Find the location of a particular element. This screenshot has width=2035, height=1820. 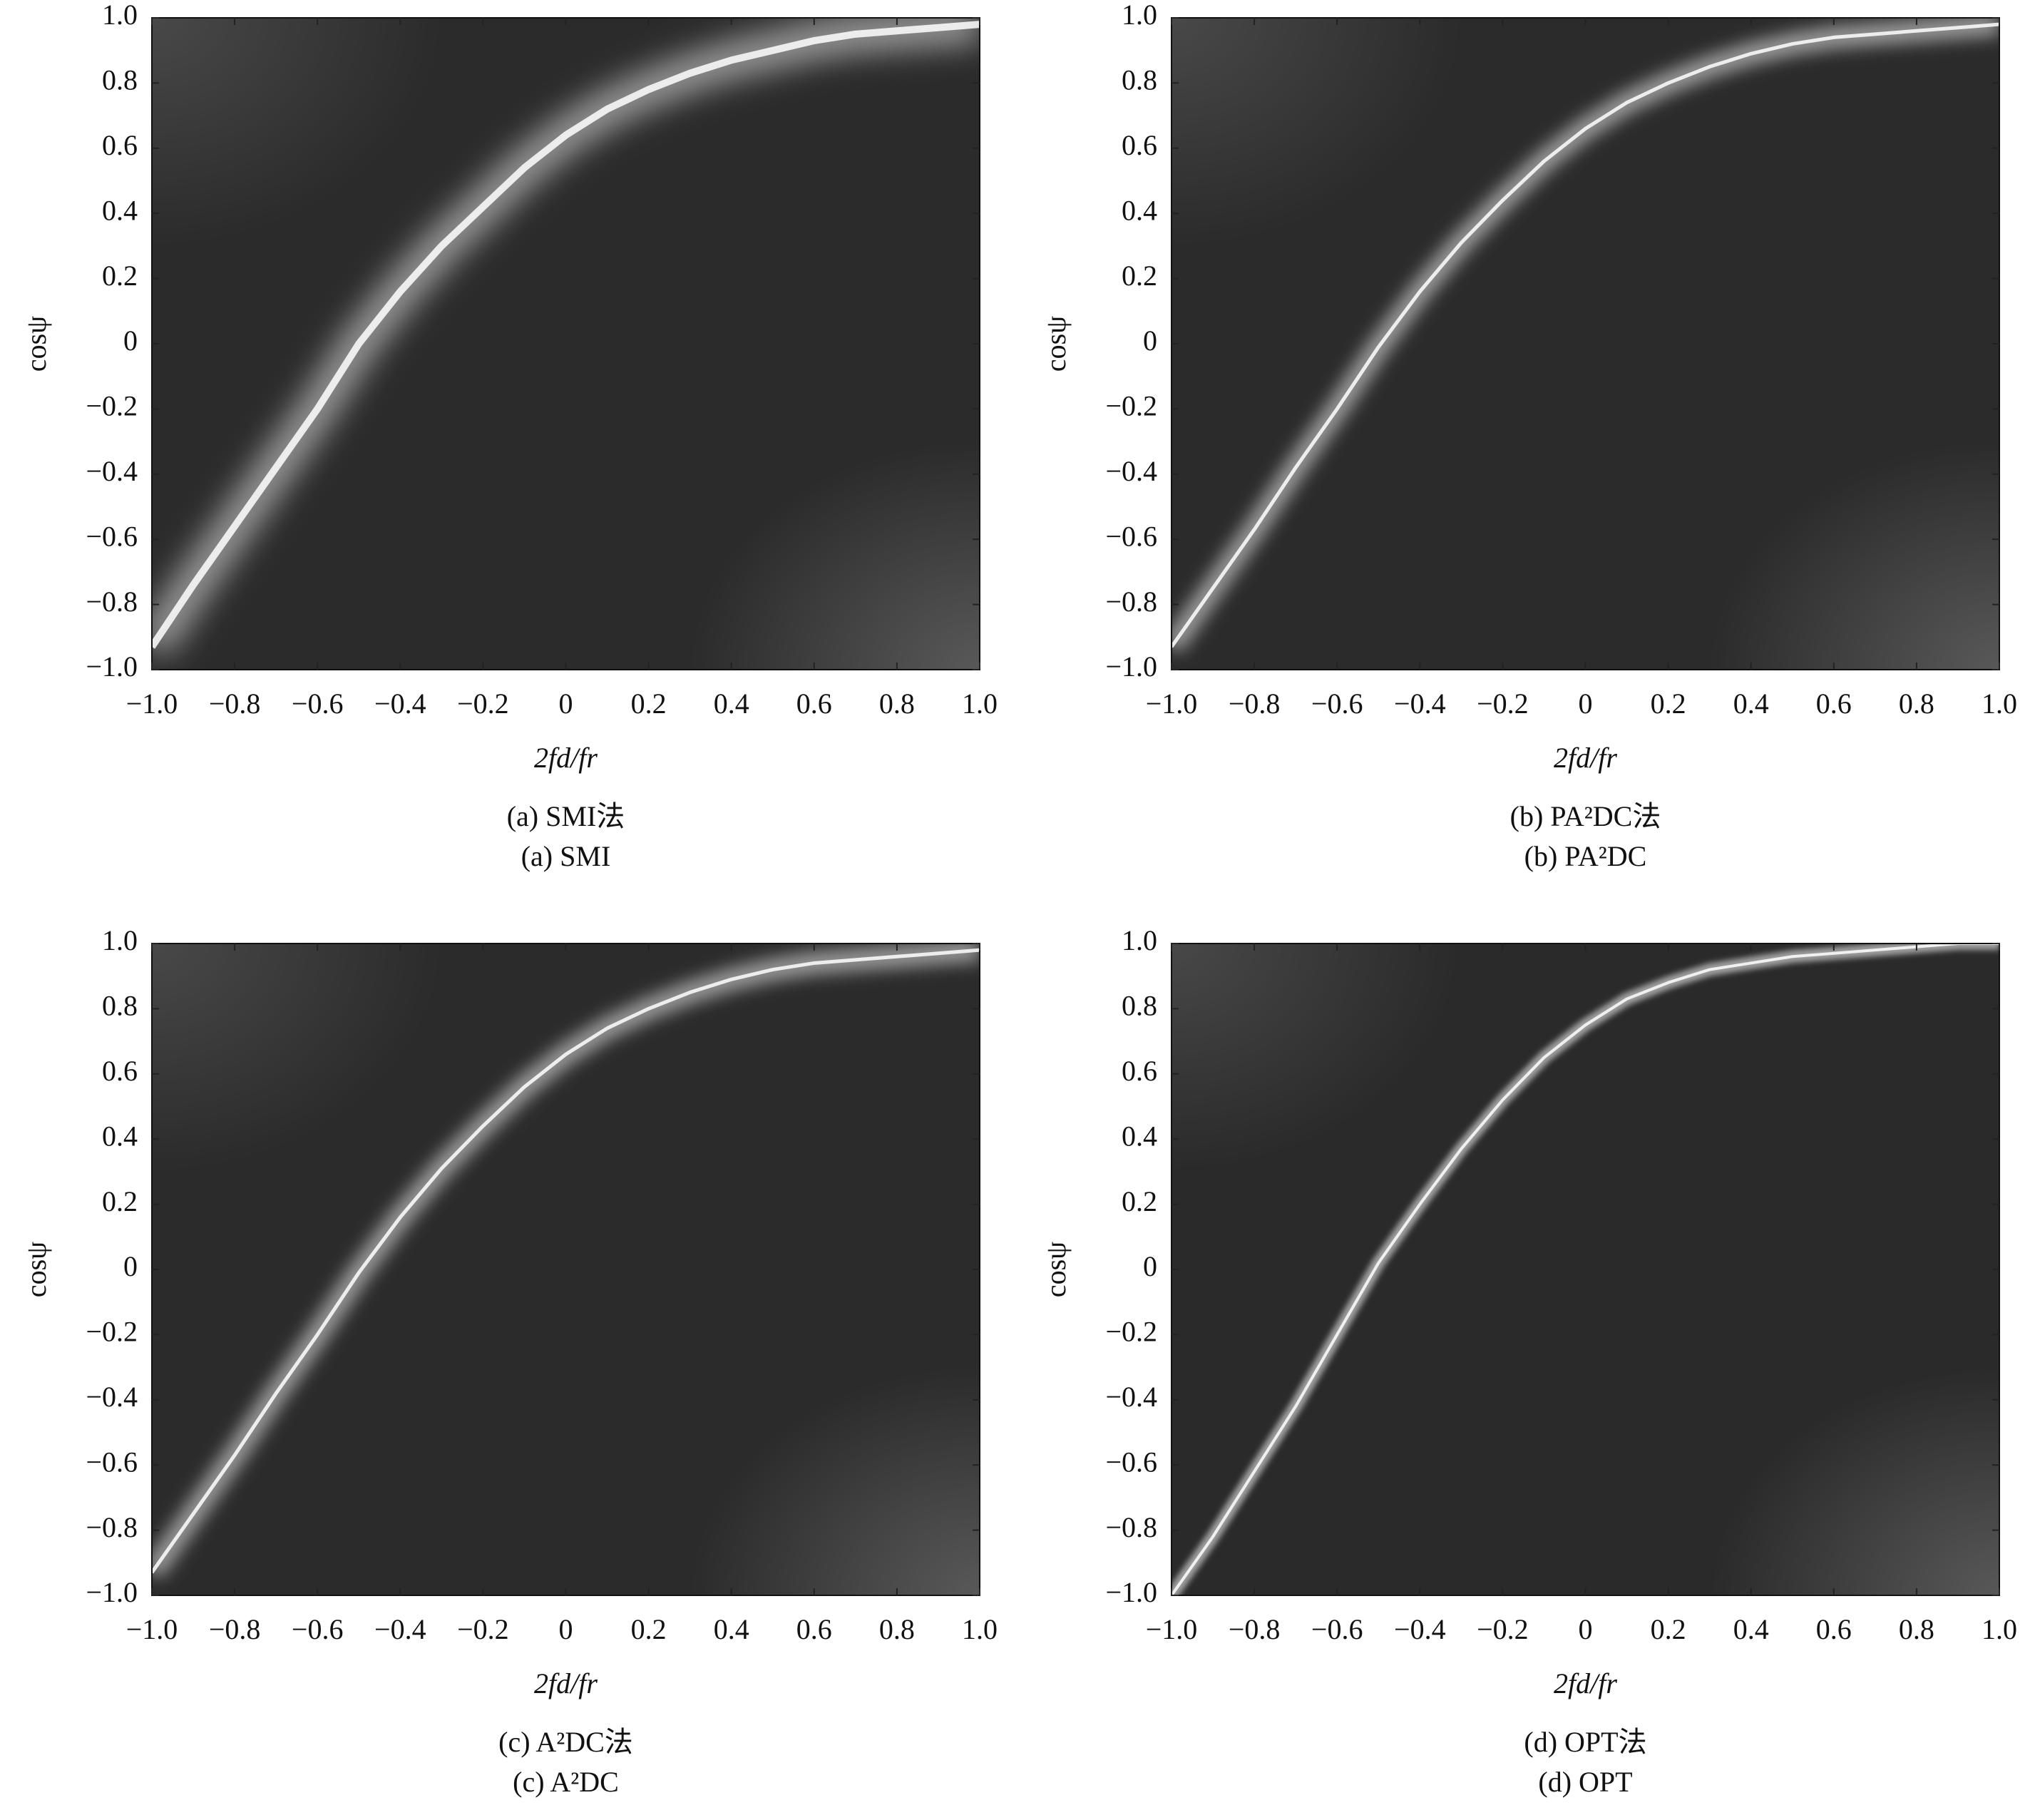

caption: (d) OPT法 is located at coordinates (1585, 1742).